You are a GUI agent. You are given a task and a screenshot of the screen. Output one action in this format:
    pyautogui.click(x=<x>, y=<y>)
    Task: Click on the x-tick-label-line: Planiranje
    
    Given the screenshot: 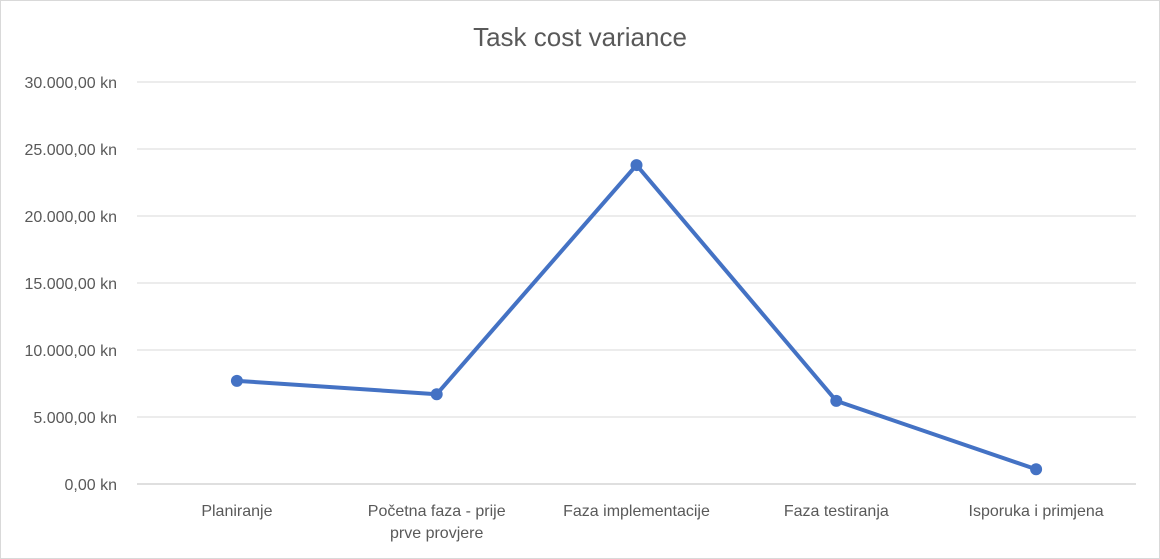 What is the action you would take?
    pyautogui.click(x=236, y=511)
    